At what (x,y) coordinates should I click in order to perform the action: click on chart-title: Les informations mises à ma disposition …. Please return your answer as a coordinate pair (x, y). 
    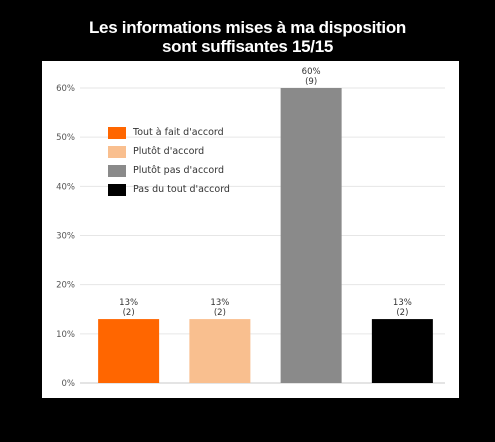
    Looking at the image, I should click on (247, 37).